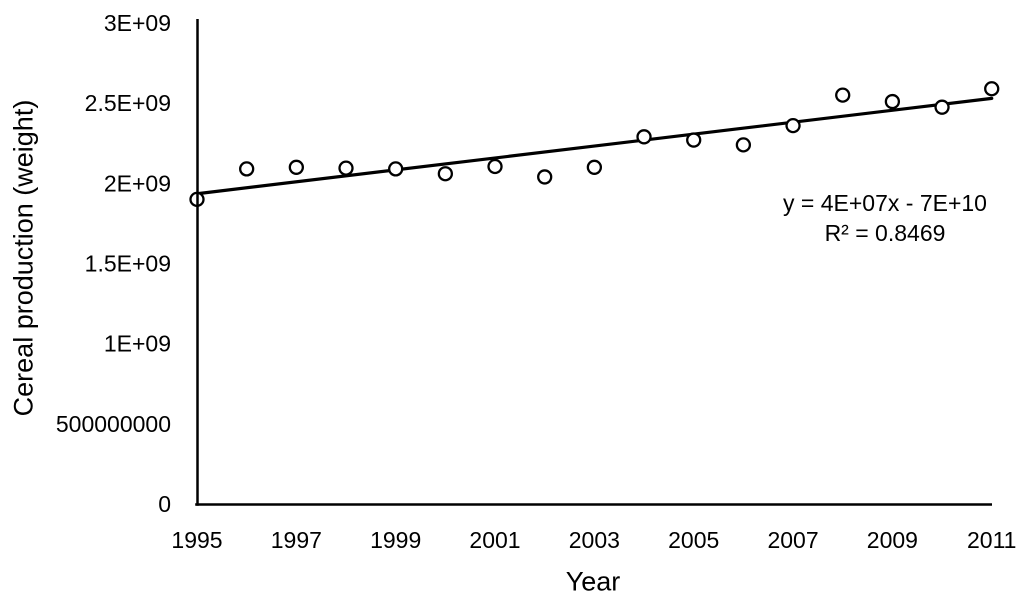 Image resolution: width=1024 pixels, height=602 pixels. Describe the element at coordinates (594, 146) in the screenshot. I see `trend-line` at that location.